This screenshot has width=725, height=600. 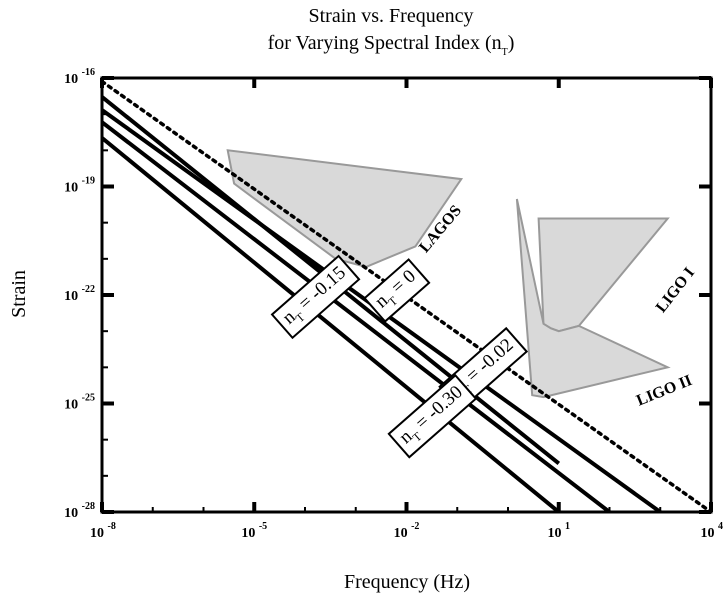 What do you see at coordinates (103, 531) in the screenshot?
I see `x-tick-label: 10 -8` at bounding box center [103, 531].